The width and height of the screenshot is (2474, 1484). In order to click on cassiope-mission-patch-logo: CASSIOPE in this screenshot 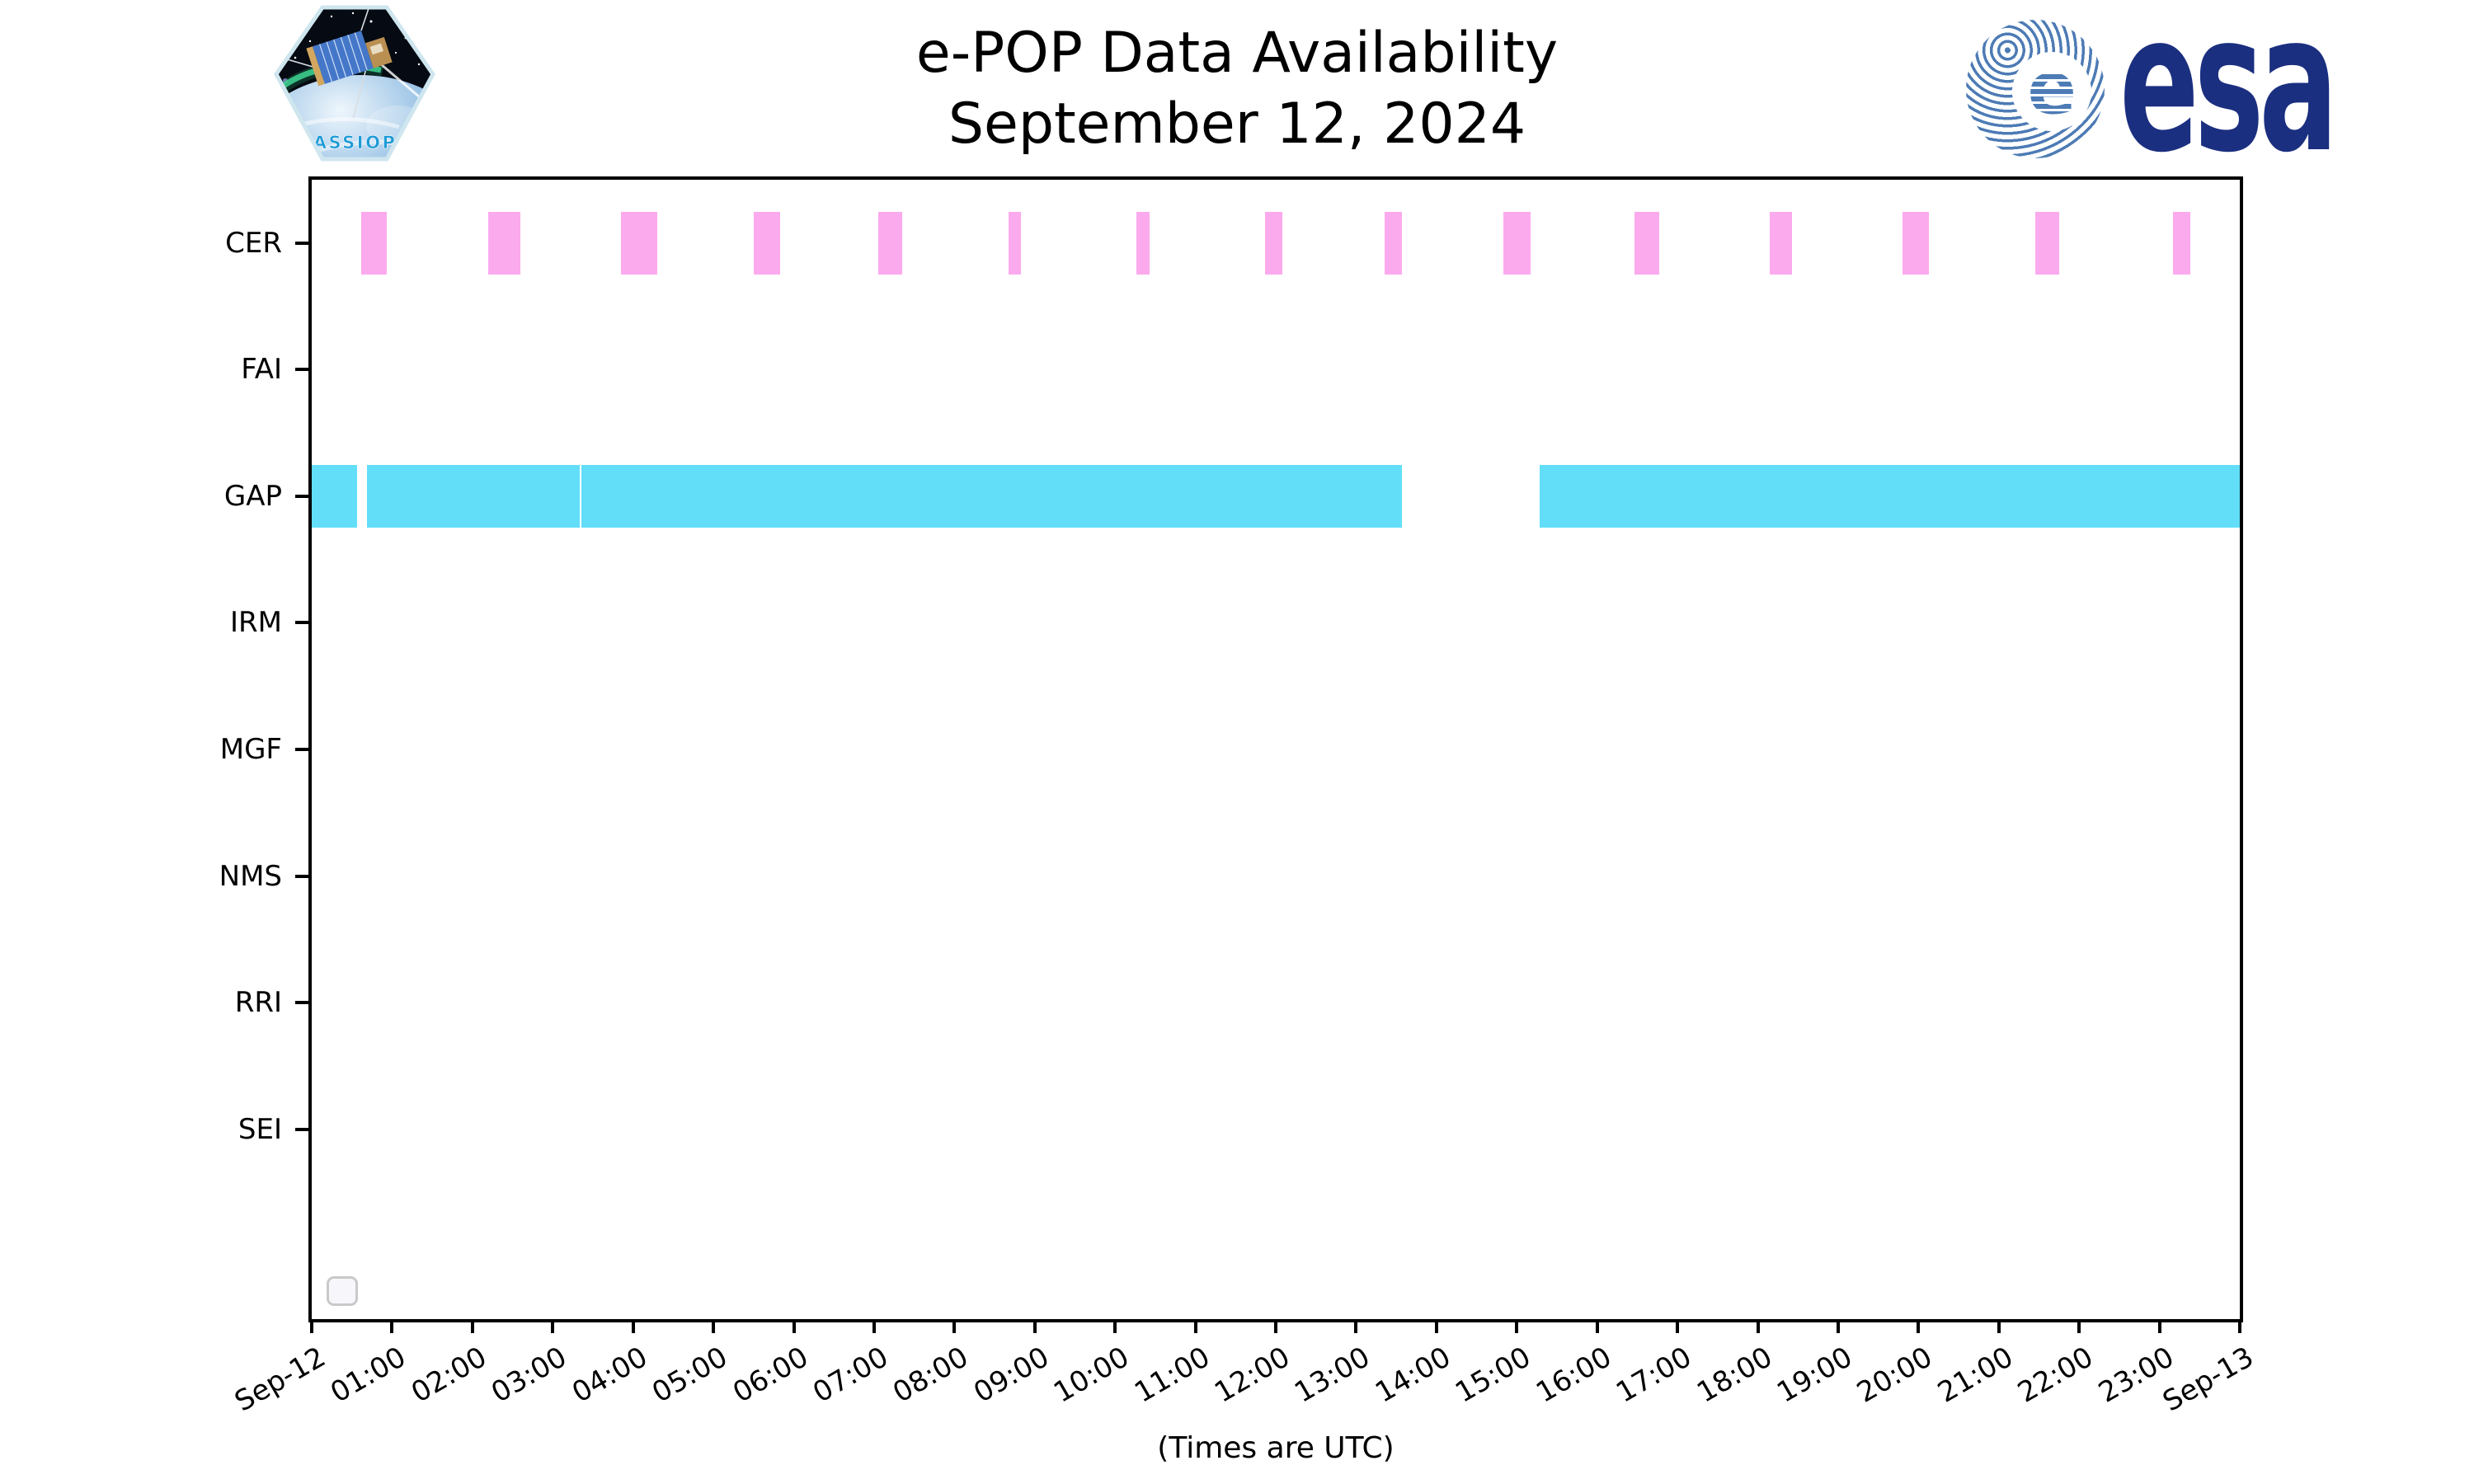, I will do `click(354, 83)`.